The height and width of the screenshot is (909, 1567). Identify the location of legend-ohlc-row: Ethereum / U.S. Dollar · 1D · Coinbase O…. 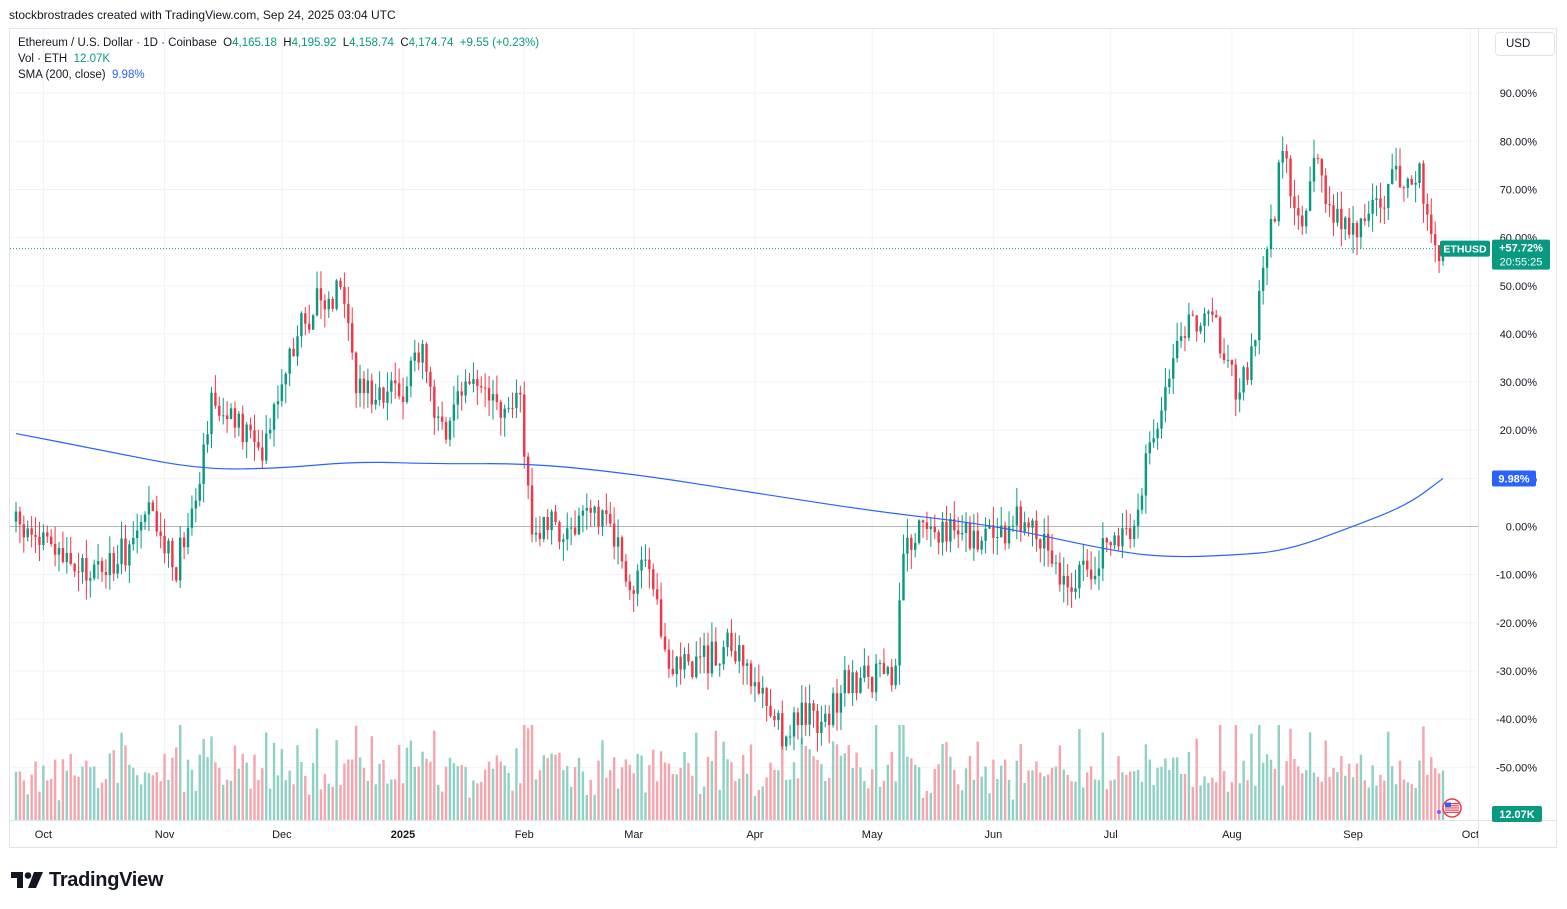
(278, 43).